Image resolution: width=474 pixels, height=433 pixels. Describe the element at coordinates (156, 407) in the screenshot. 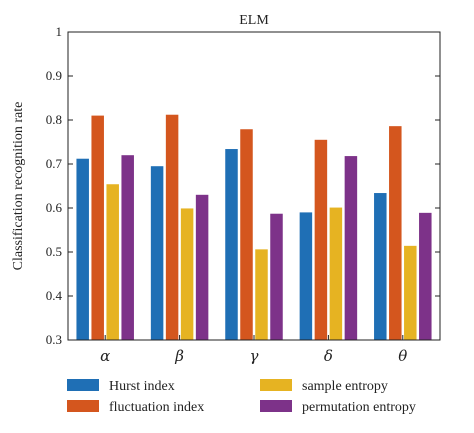

I see `legend-label: fluctuation index` at that location.